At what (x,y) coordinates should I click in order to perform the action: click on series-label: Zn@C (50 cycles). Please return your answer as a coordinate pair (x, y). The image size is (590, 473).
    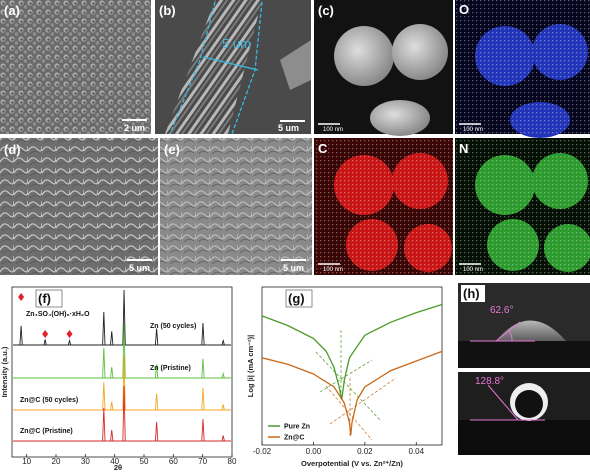
    Looking at the image, I should click on (49, 400).